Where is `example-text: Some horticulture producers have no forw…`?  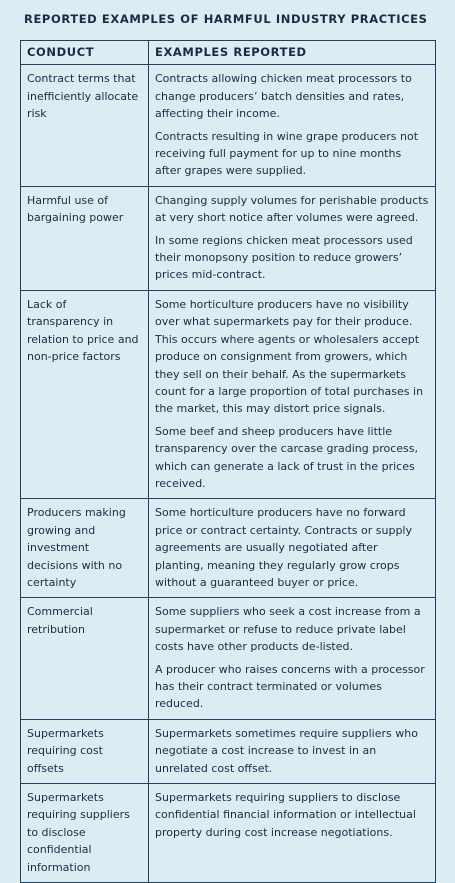
example-text: Some horticulture producers have no forw… is located at coordinates (284, 547).